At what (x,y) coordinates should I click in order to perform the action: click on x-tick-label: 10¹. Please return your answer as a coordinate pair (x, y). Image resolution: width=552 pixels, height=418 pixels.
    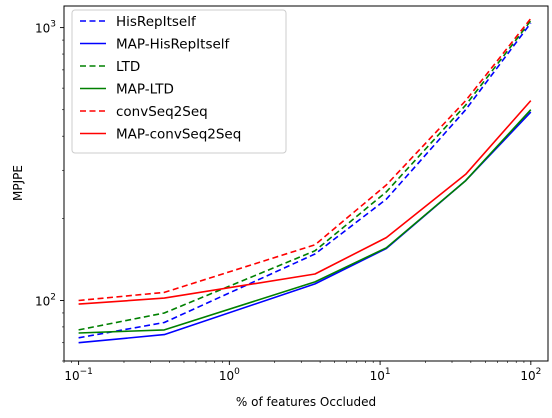
    Looking at the image, I should click on (380, 375).